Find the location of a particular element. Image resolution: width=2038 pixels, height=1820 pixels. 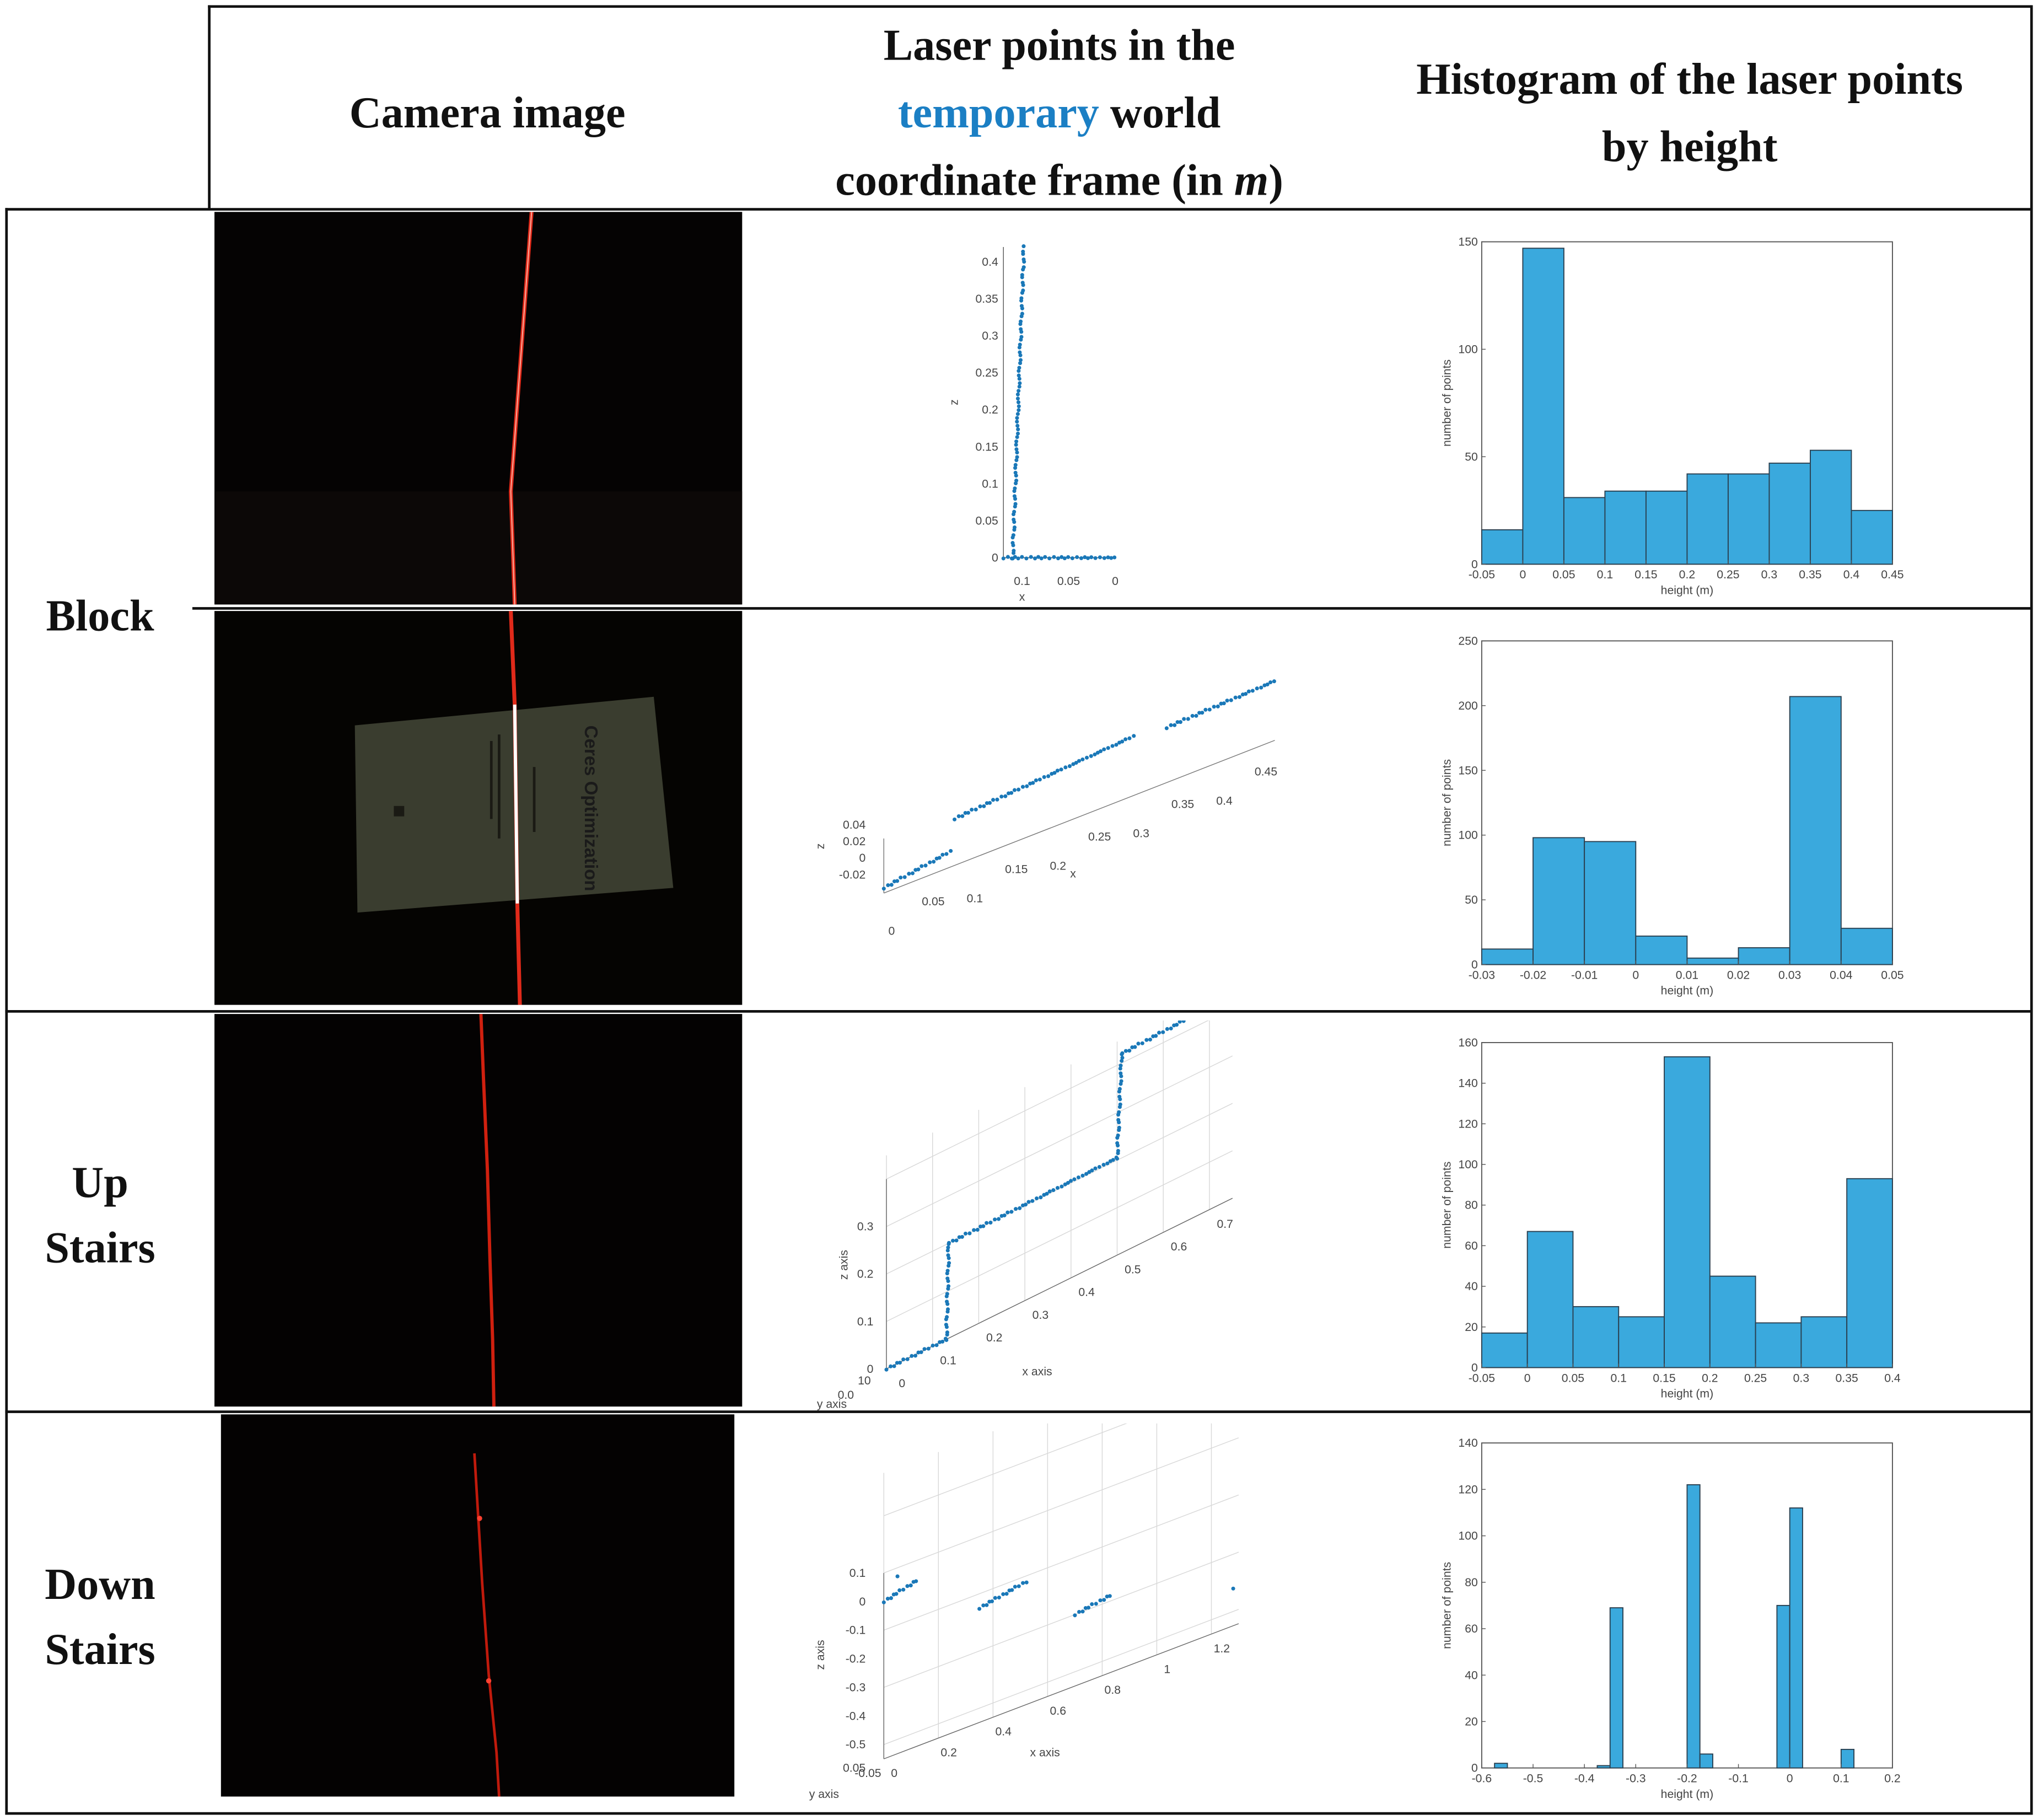

scatter-x-tick-label: 0.1 is located at coordinates (948, 1361).